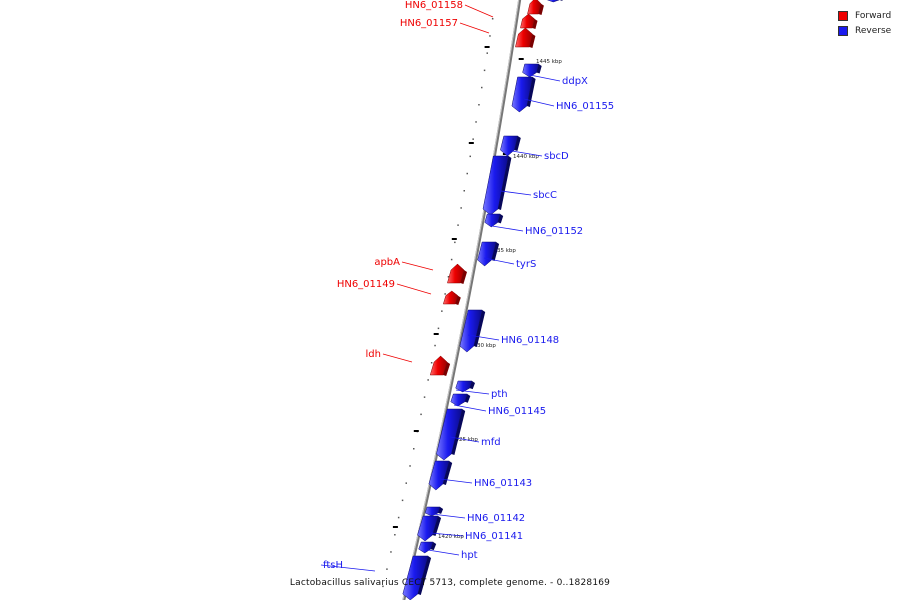  I want to click on scale-label: 1435 kbp, so click(503, 251).